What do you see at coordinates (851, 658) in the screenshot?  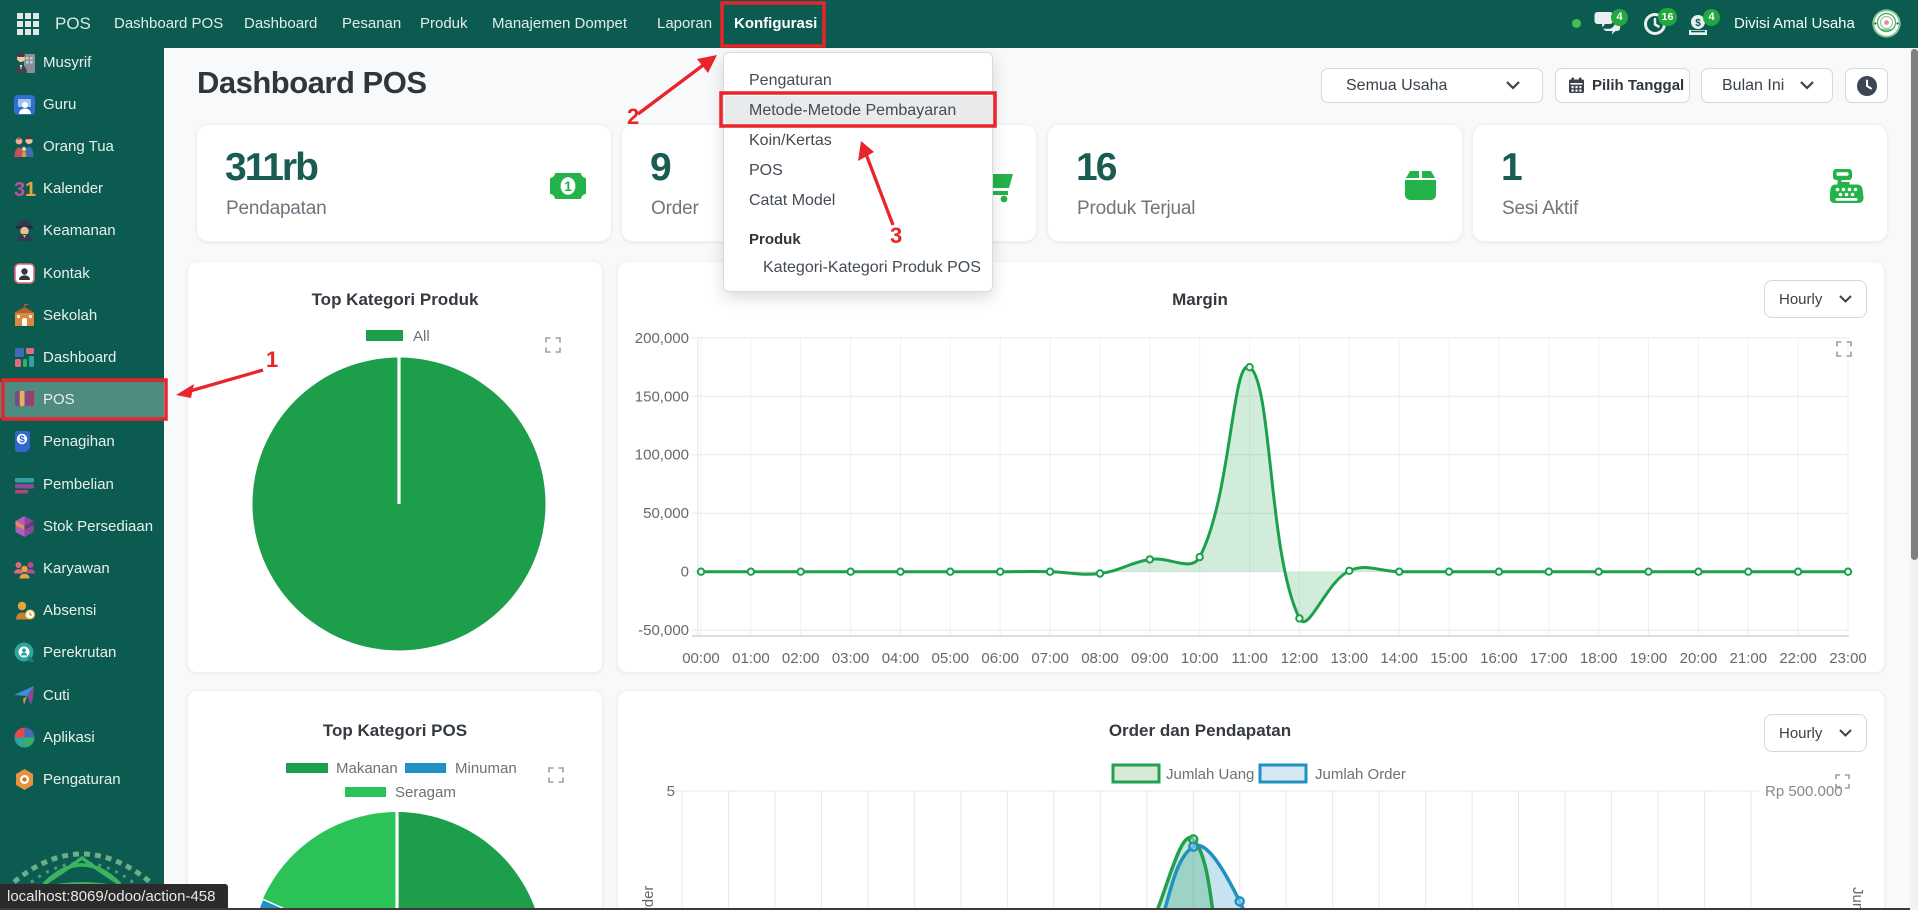 I see `svg-text: 03:00` at bounding box center [851, 658].